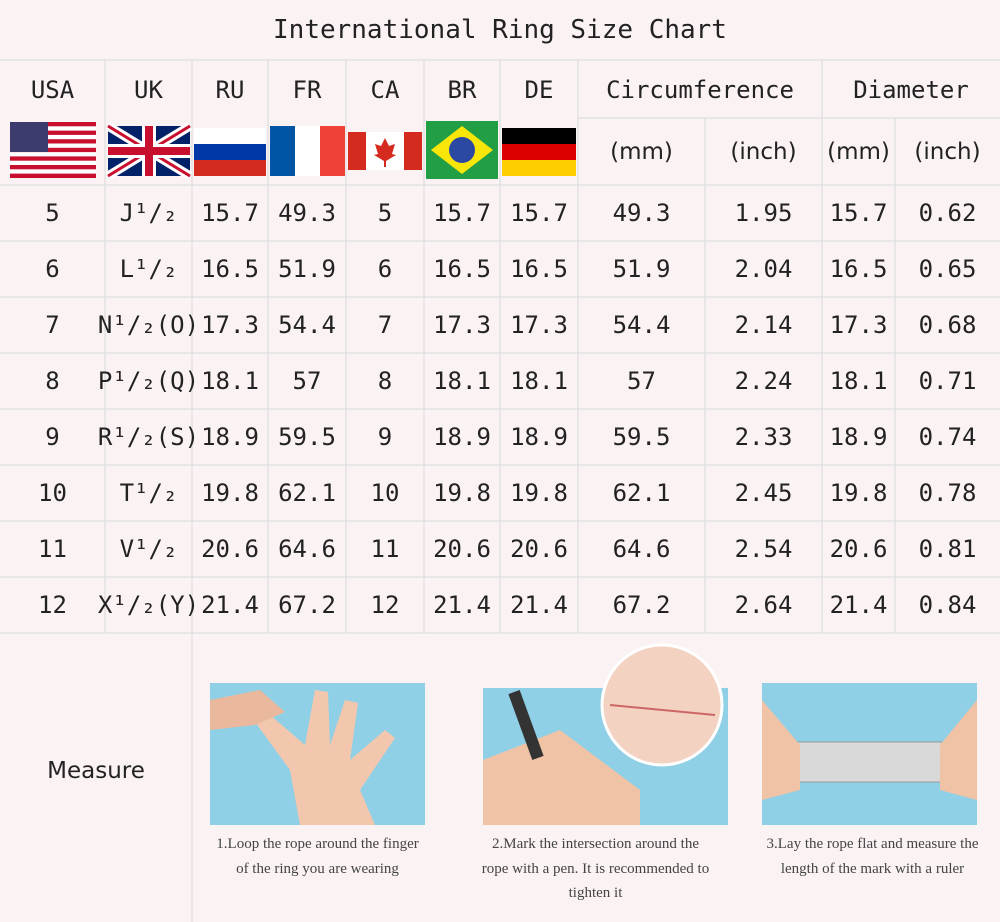  I want to click on table-cell: 0.84, so click(947, 605).